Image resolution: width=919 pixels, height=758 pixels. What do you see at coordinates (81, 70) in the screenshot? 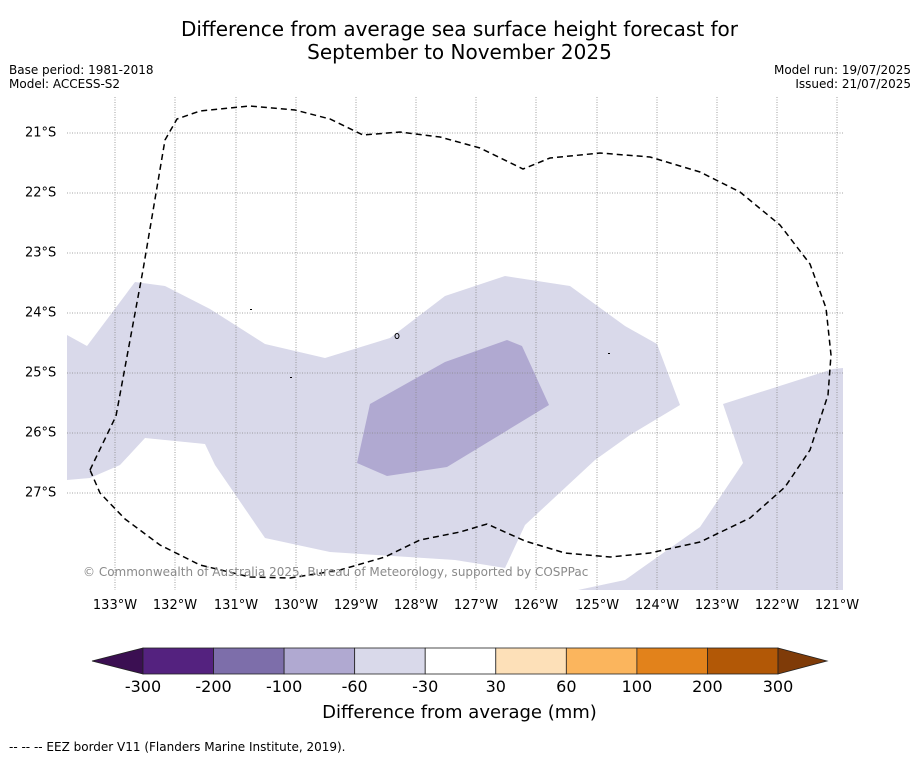
I see `base-period: Base period: 1981-2018` at bounding box center [81, 70].